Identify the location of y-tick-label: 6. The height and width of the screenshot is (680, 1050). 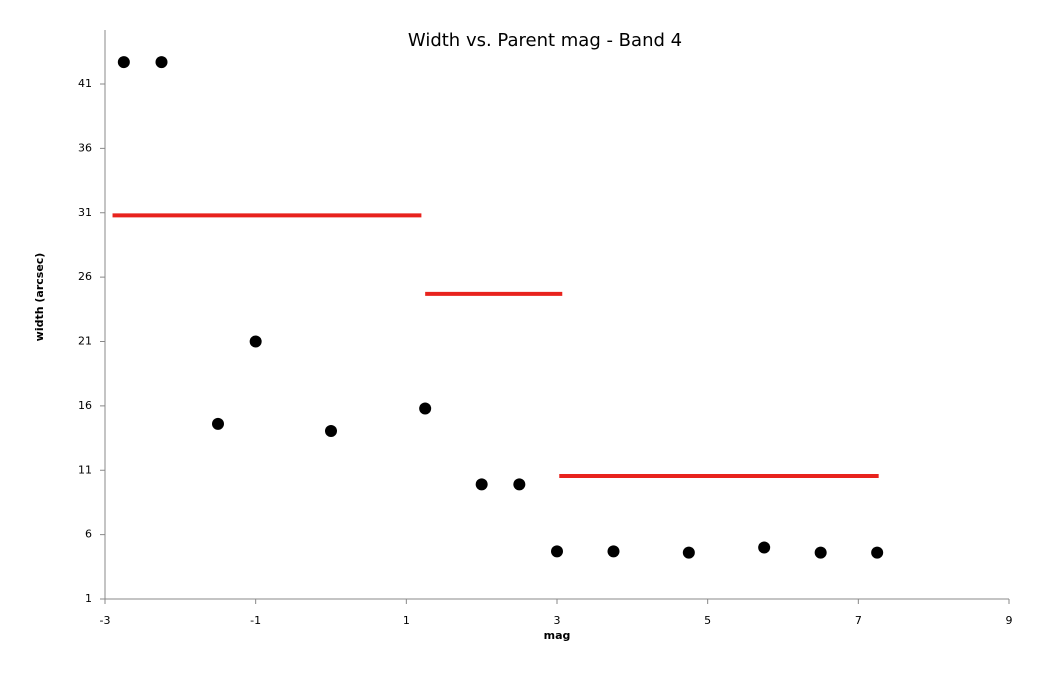
(88, 534).